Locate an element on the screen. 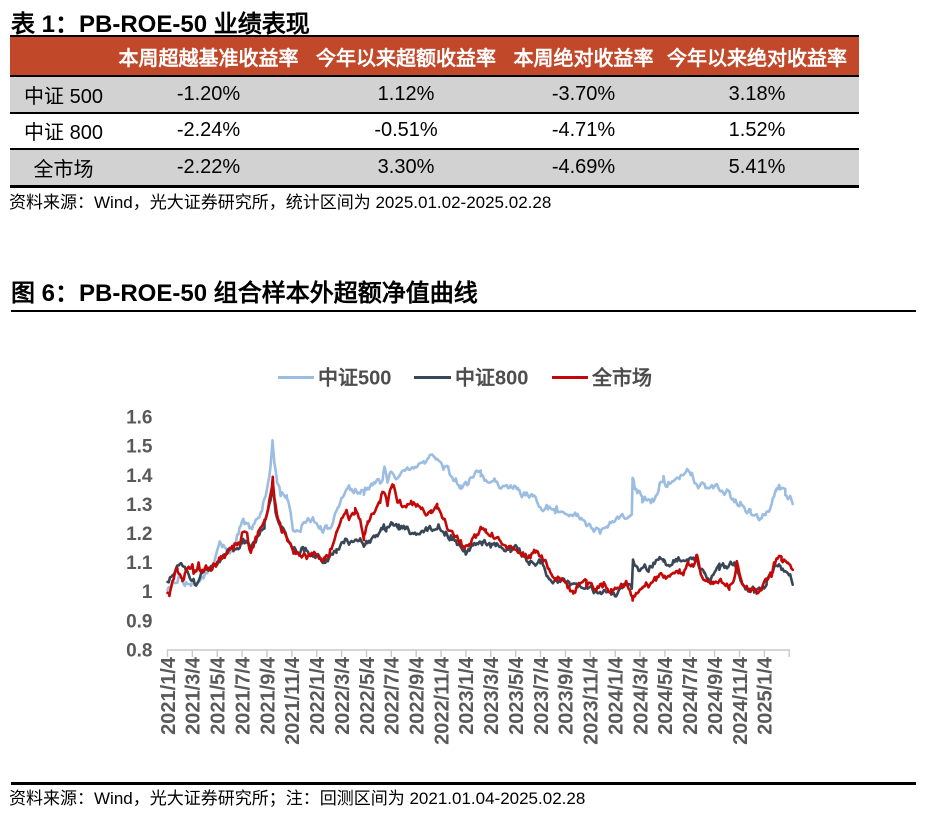 The height and width of the screenshot is (818, 926). svg-text: 1 is located at coordinates (147, 592).